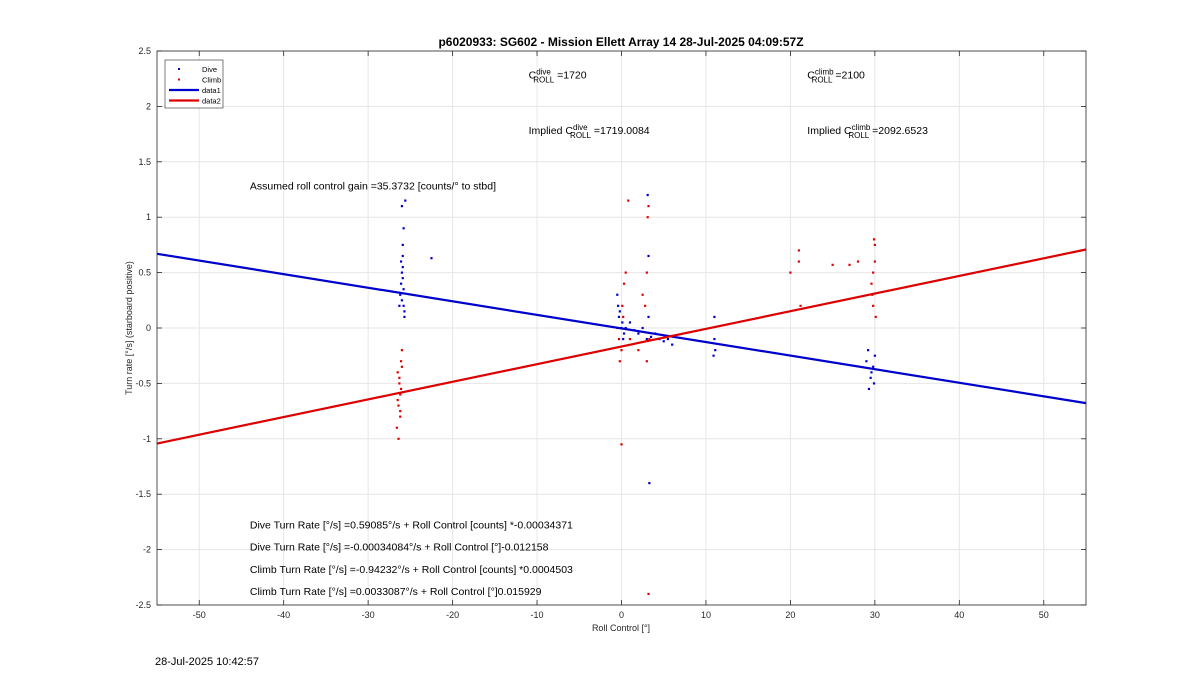 Image resolution: width=1200 pixels, height=681 pixels. What do you see at coordinates (283, 615) in the screenshot?
I see `x-tick-label: -40` at bounding box center [283, 615].